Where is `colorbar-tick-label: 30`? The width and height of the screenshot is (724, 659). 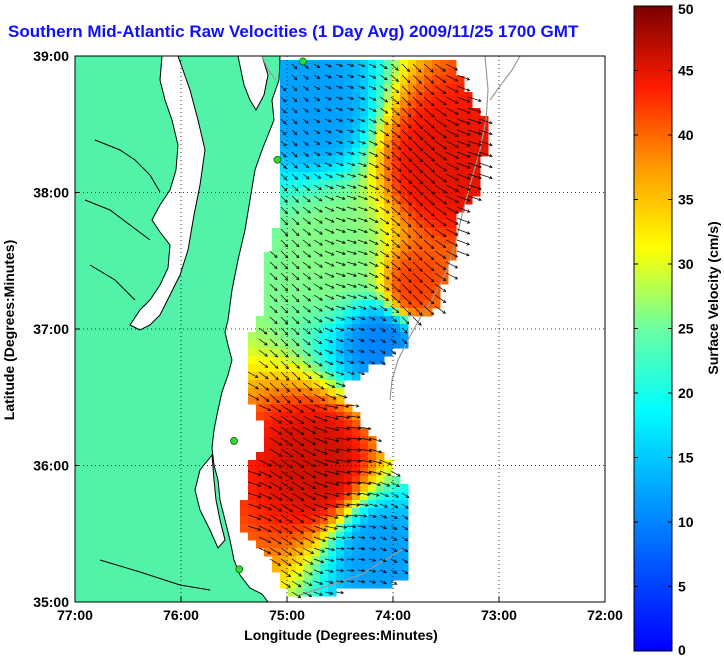 colorbar-tick-label: 30 is located at coordinates (686, 264).